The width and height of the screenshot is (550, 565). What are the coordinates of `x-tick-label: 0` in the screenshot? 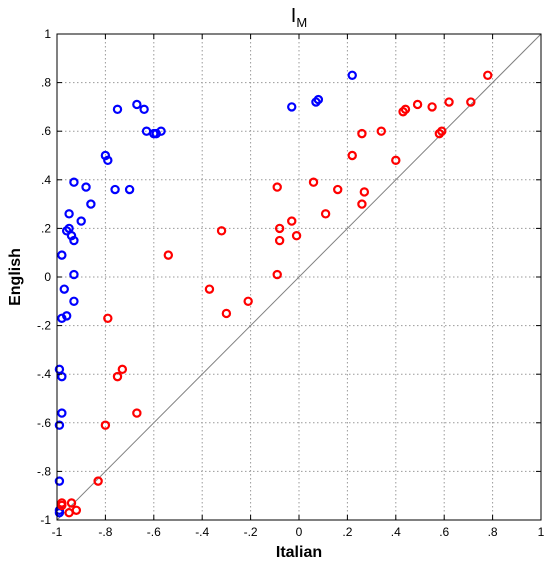 It's located at (299, 532).